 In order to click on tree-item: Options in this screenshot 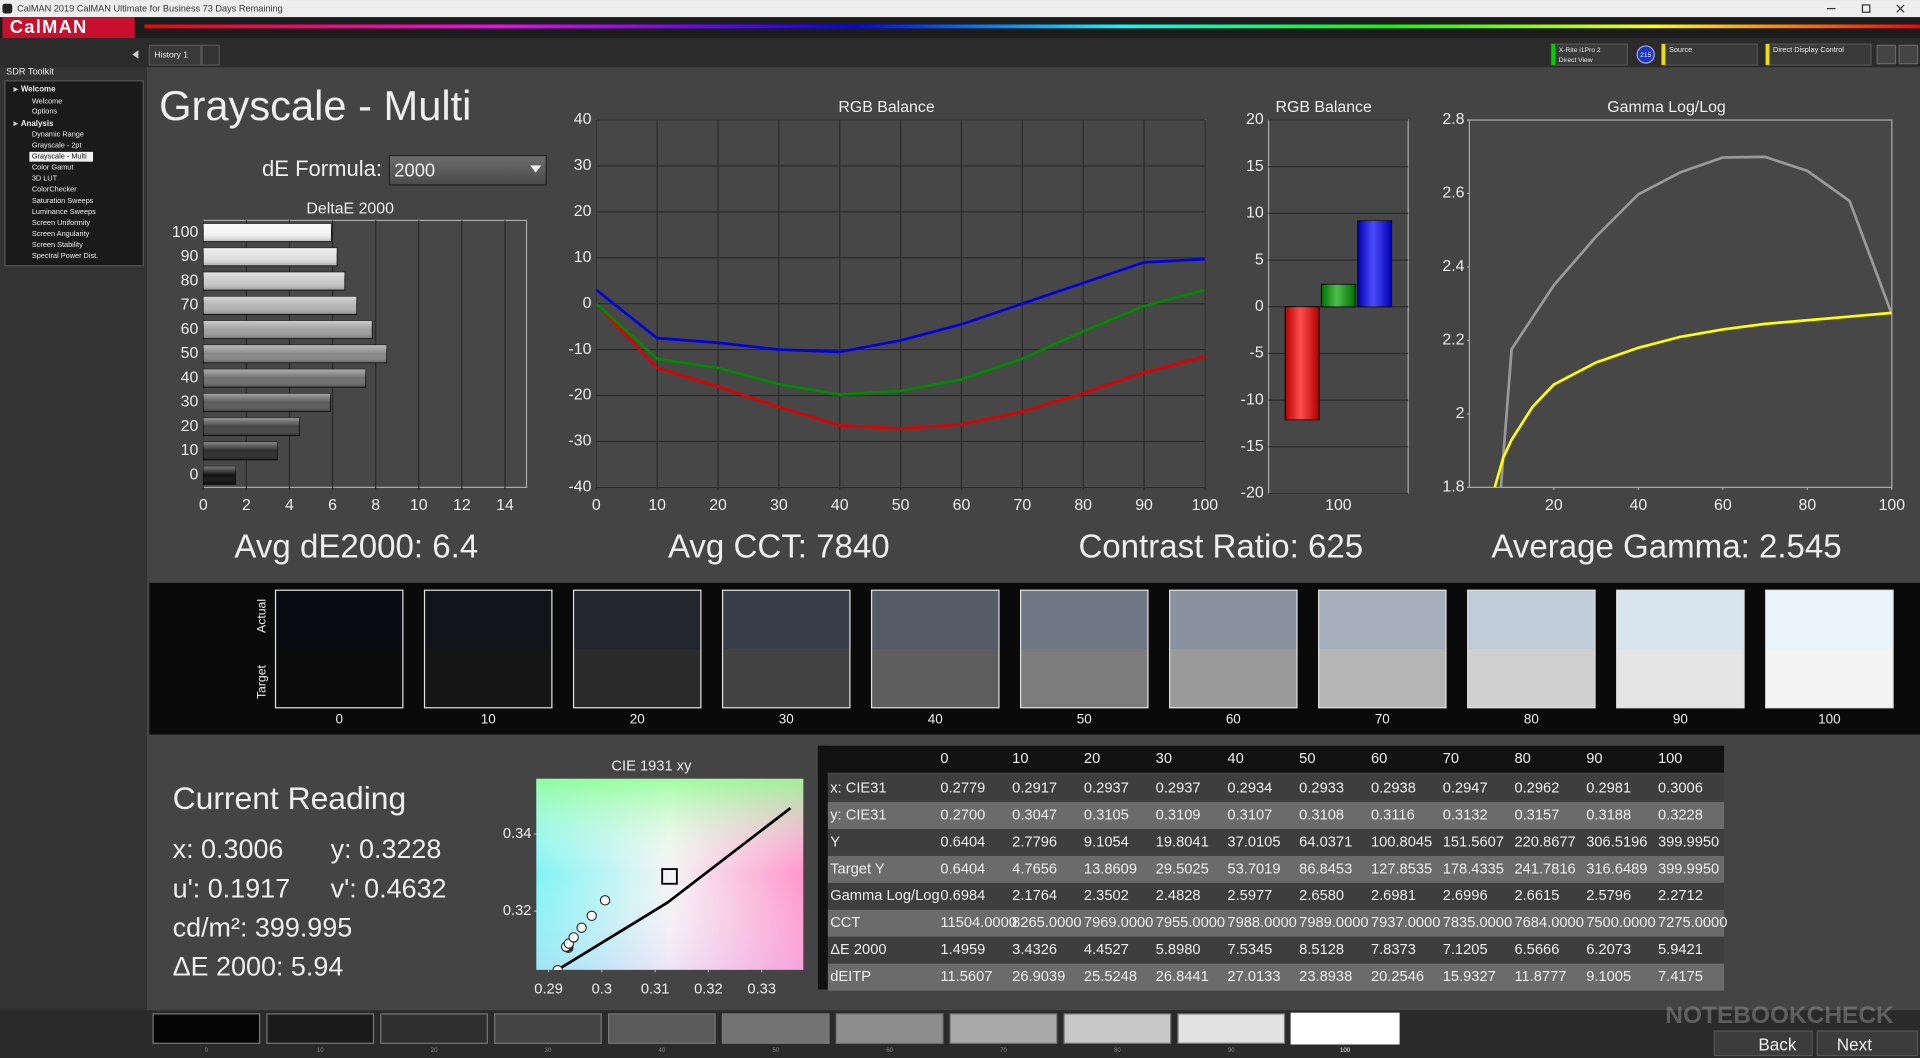, I will do `click(45, 110)`.